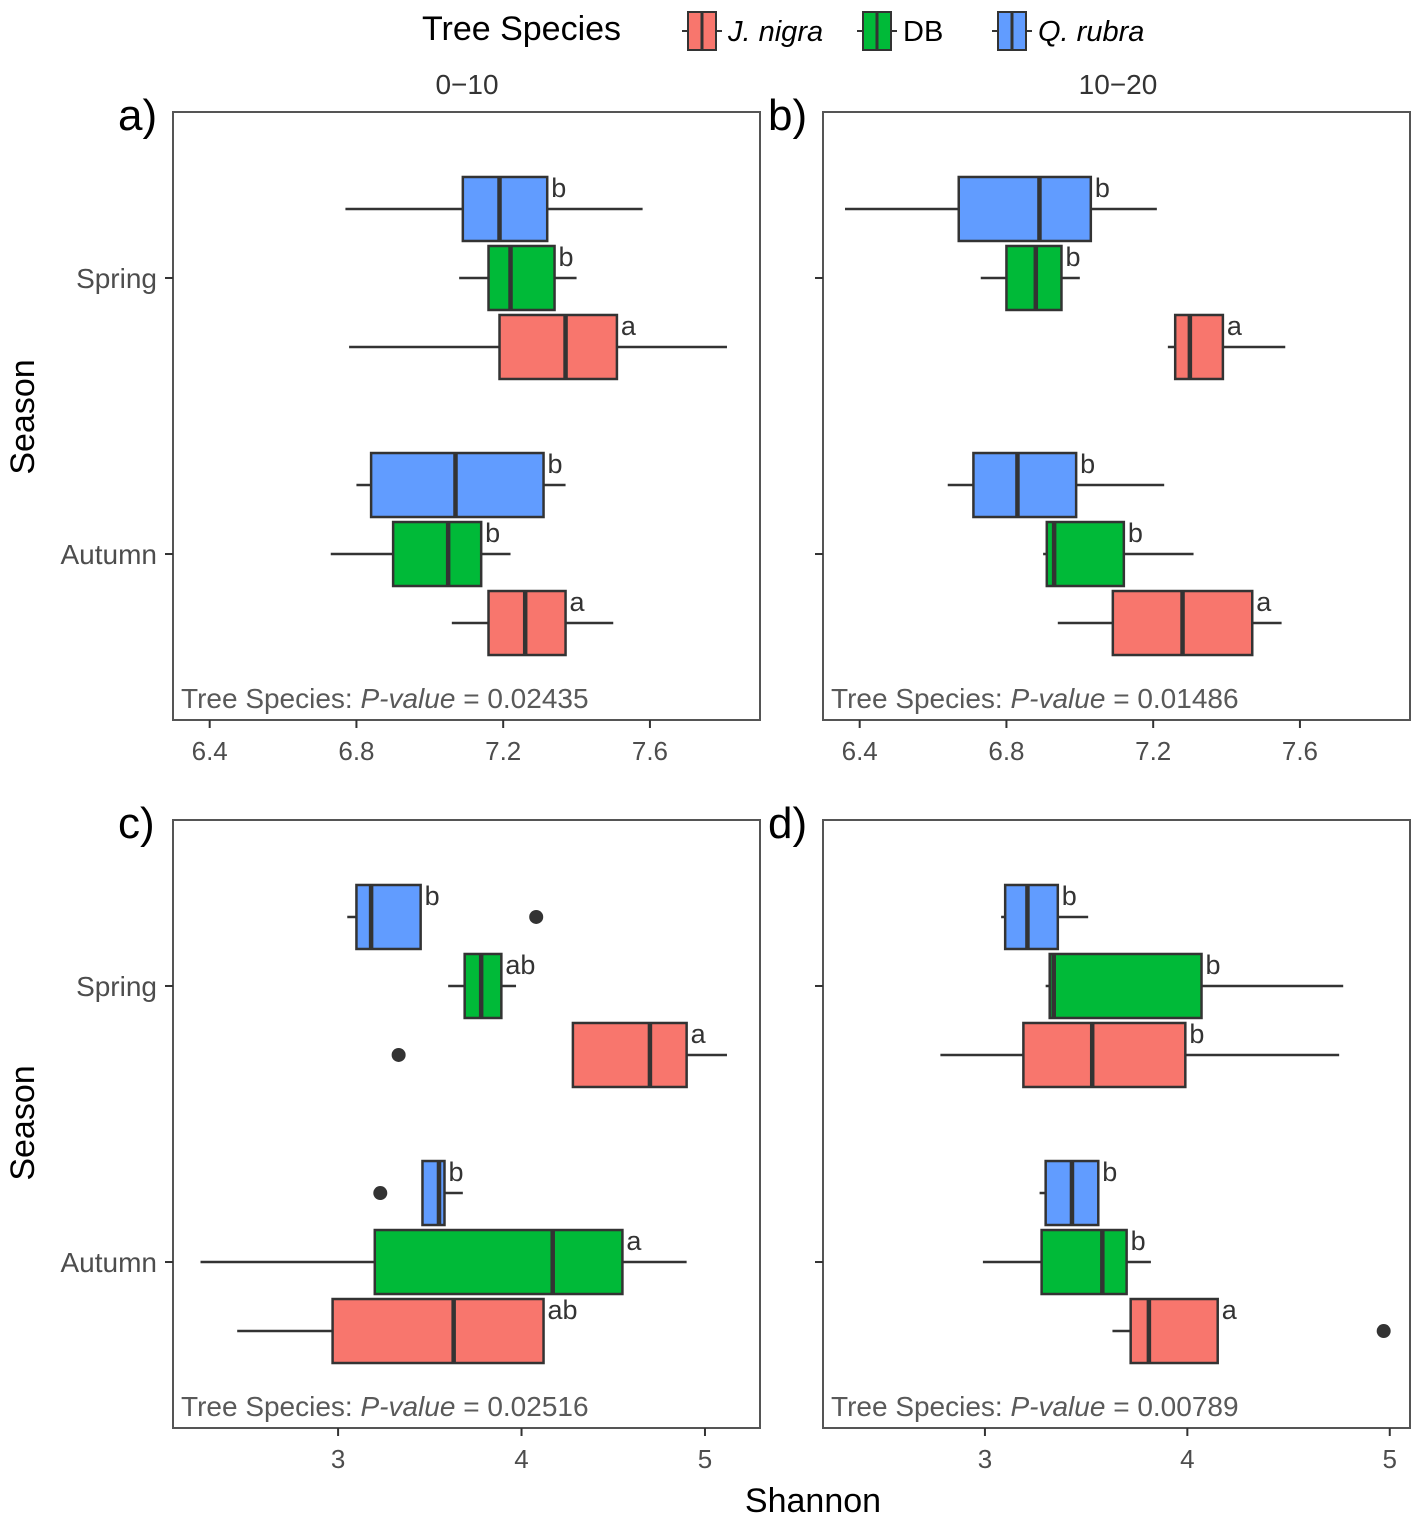 The image size is (1418, 1520). Describe the element at coordinates (813, 1501) in the screenshot. I see `x-axis-title: Shannon` at that location.